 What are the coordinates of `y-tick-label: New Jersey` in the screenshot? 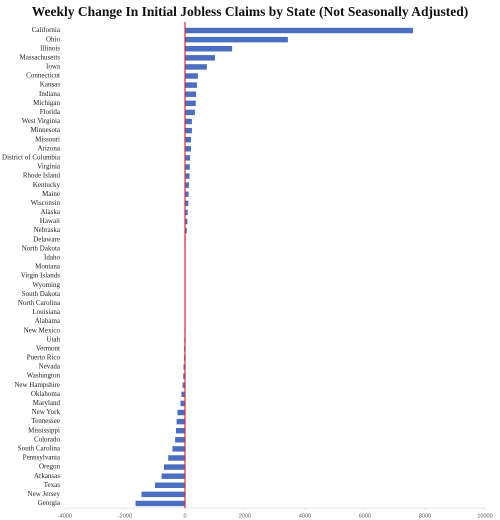 It's located at (44, 494).